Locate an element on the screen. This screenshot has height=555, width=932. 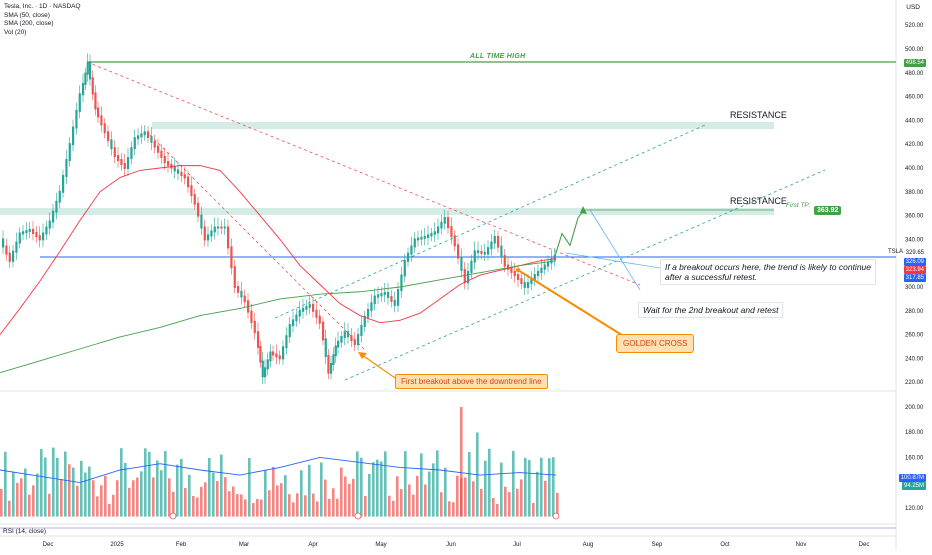
currency-label: USD is located at coordinates (913, 7).